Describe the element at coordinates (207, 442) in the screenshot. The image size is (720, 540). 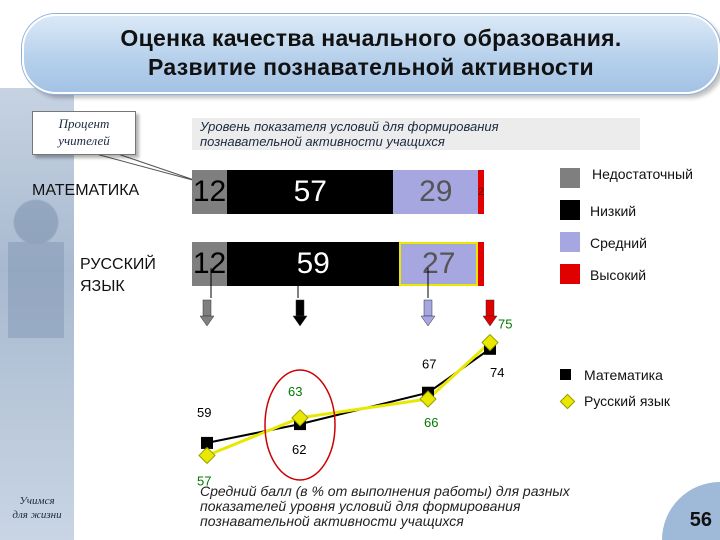
I see `point-math-insufficient` at that location.